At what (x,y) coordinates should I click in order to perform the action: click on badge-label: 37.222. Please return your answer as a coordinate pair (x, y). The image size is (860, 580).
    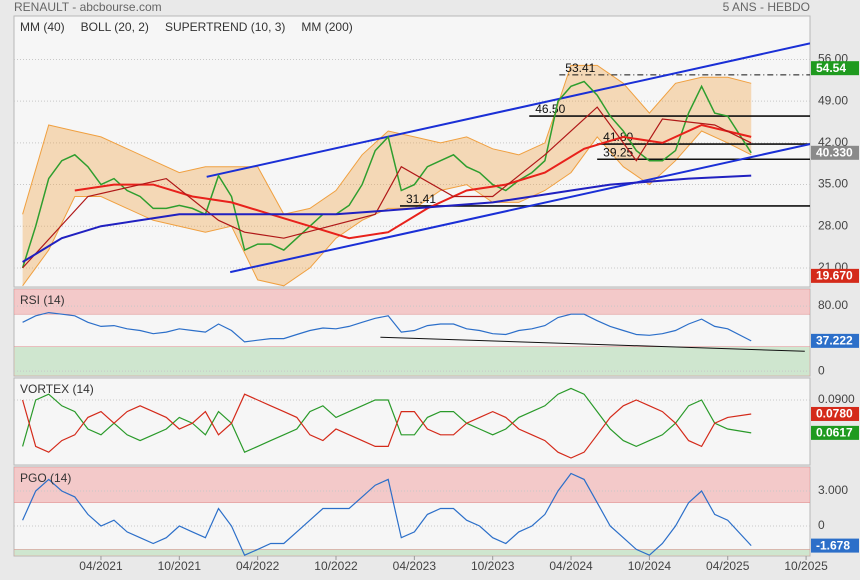
    Looking at the image, I should click on (834, 341).